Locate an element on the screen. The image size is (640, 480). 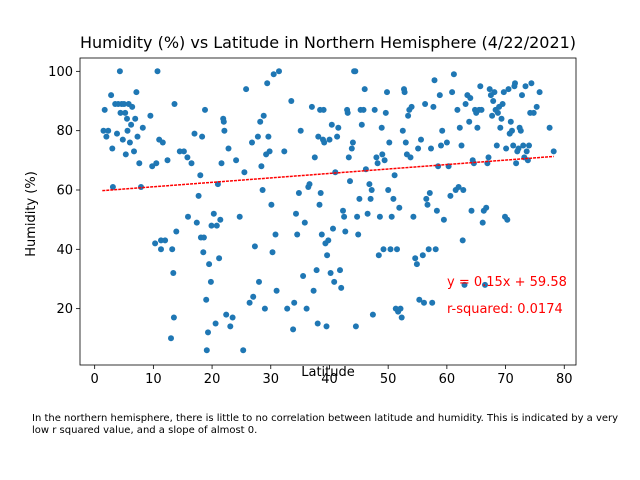
x-axis: 0 10 20 30 40 50 60 70 80 is located at coordinates (332, 376).